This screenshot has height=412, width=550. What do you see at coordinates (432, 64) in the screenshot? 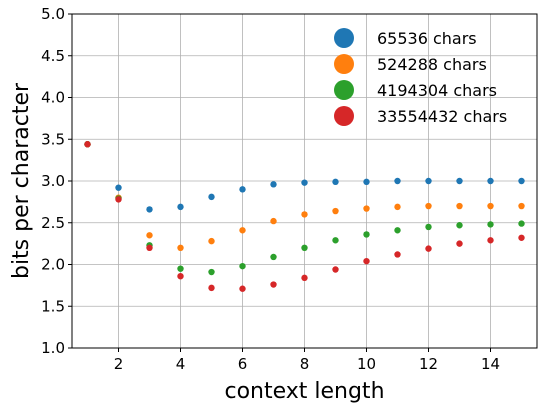
I see `legend-label: 524288 chars` at bounding box center [432, 64].